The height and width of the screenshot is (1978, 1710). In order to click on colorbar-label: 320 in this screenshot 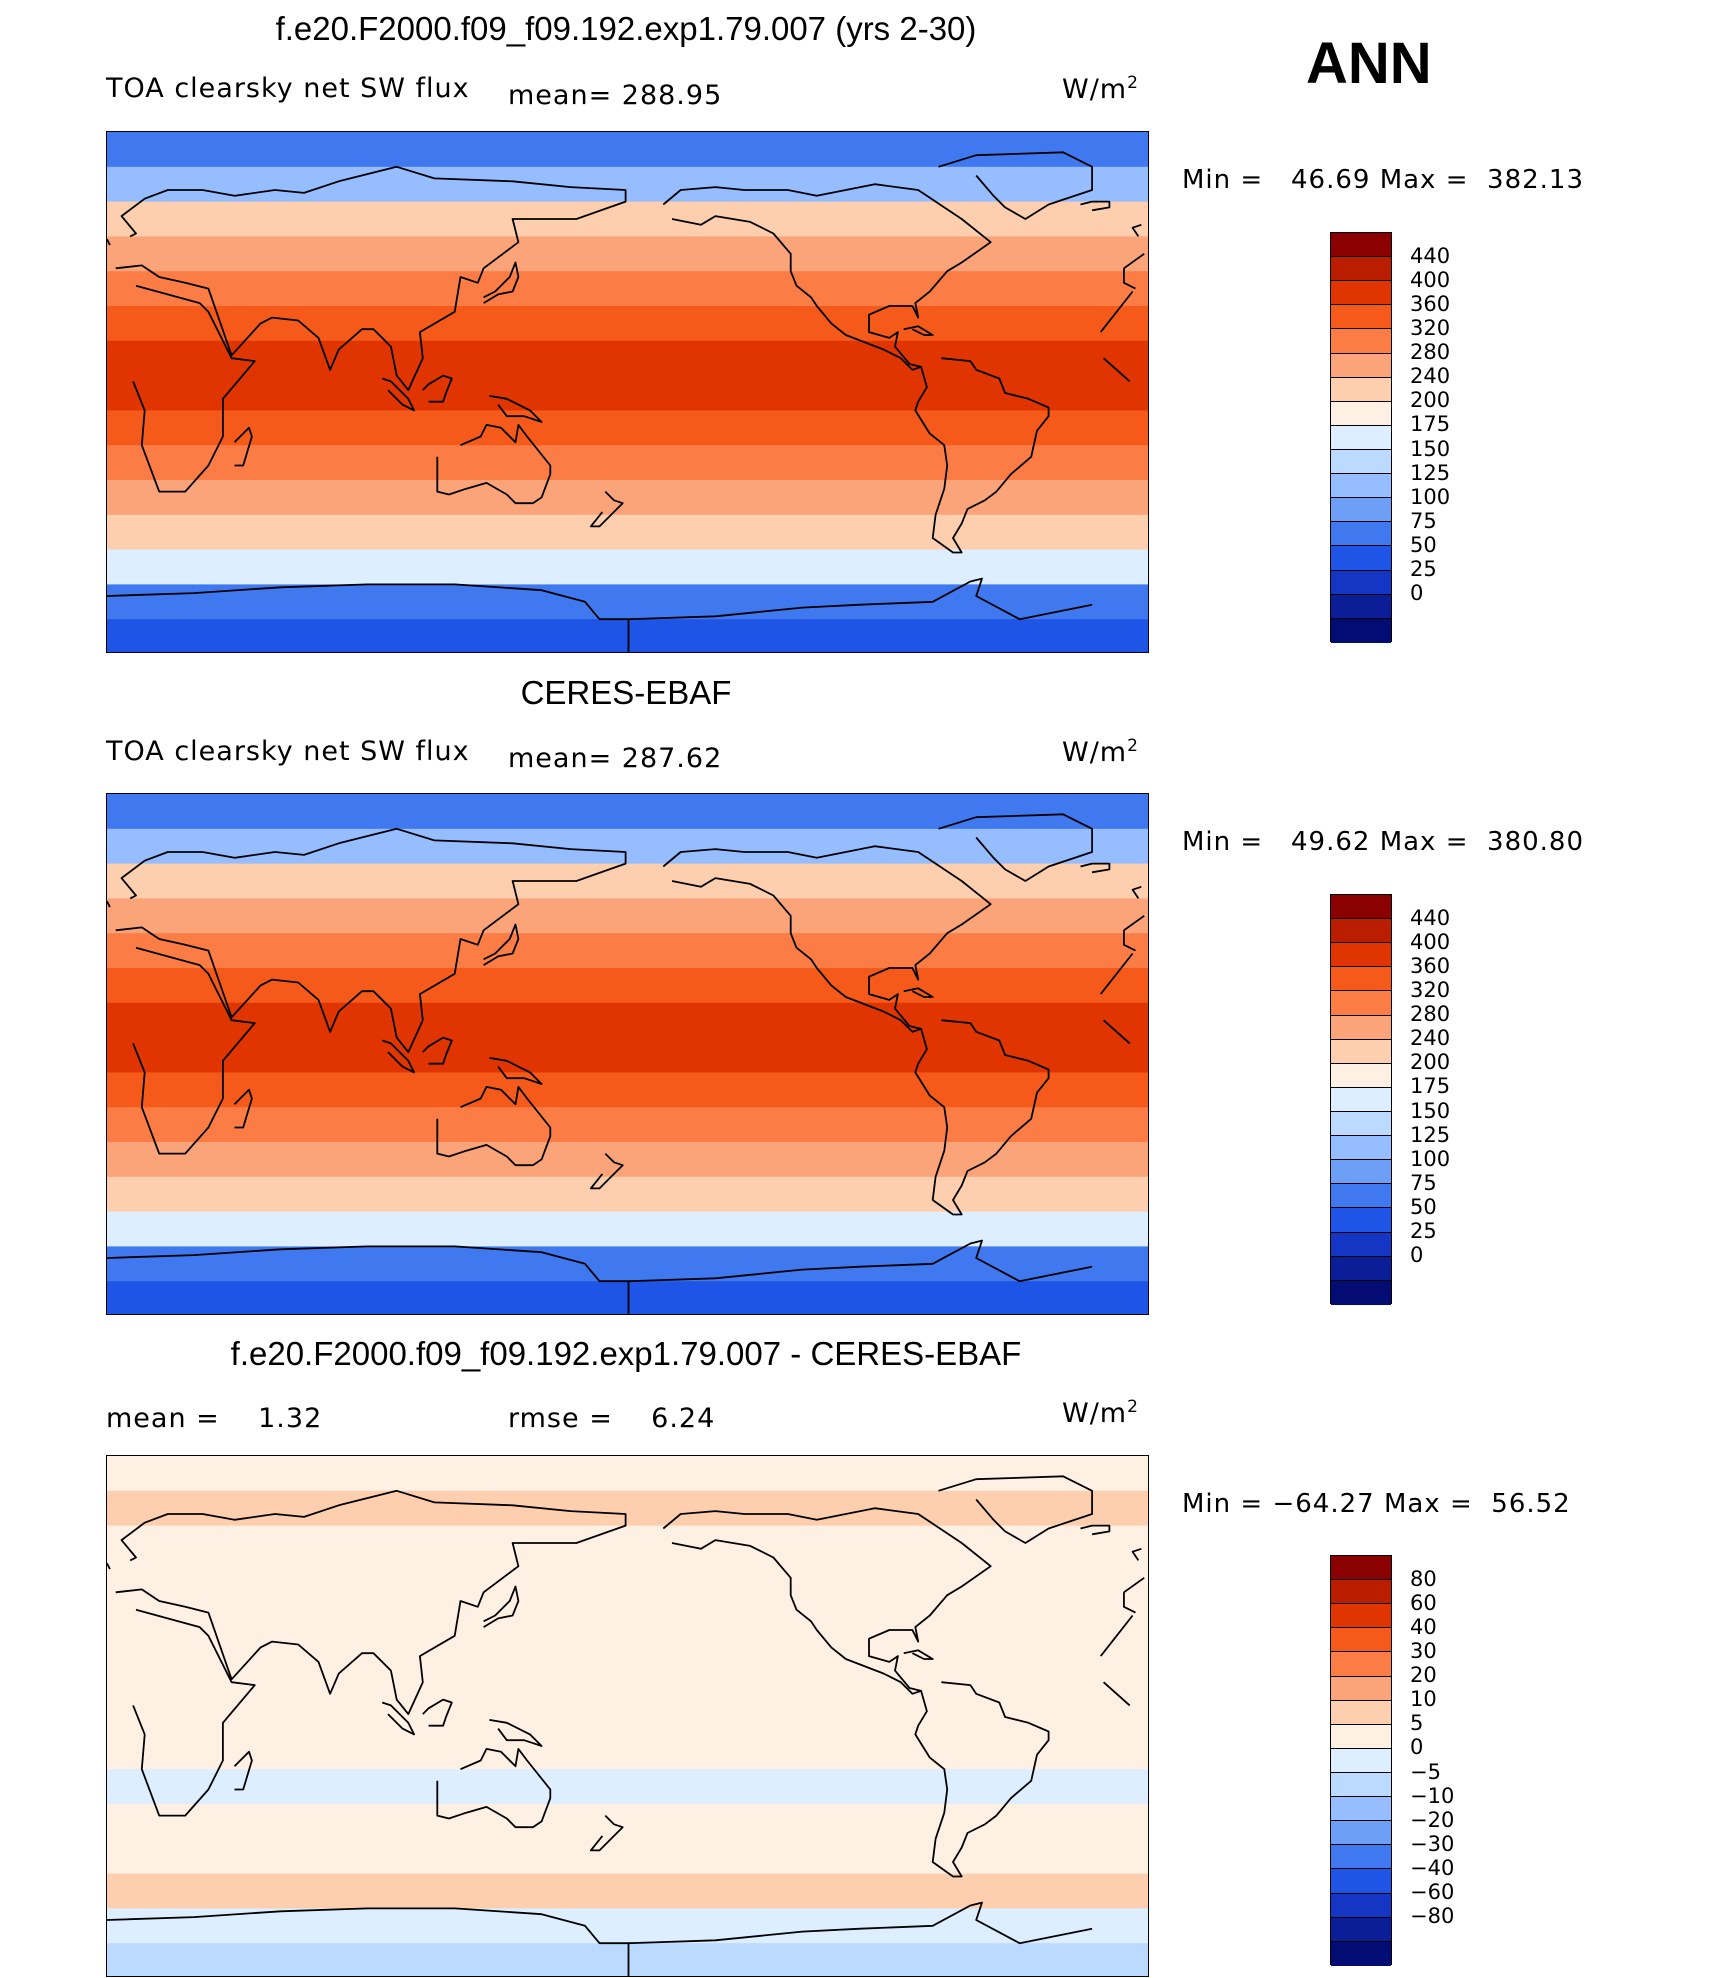, I will do `click(1430, 327)`.